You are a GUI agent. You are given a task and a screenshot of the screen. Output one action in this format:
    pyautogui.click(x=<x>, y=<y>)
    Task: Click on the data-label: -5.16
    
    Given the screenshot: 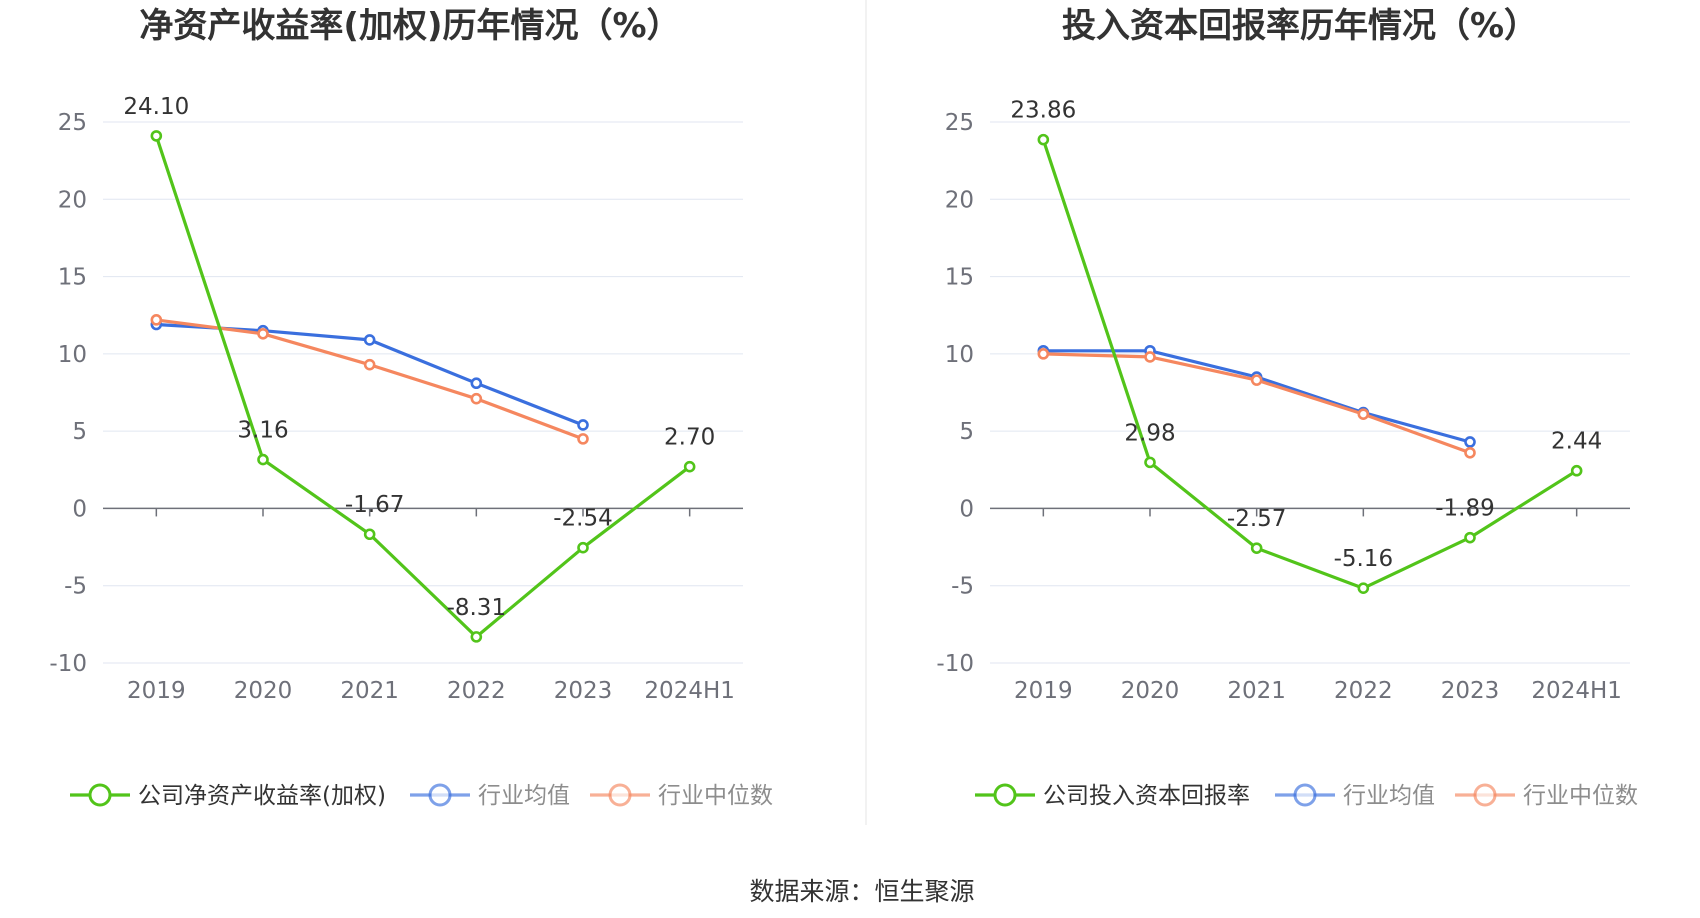 What is the action you would take?
    pyautogui.click(x=1364, y=559)
    